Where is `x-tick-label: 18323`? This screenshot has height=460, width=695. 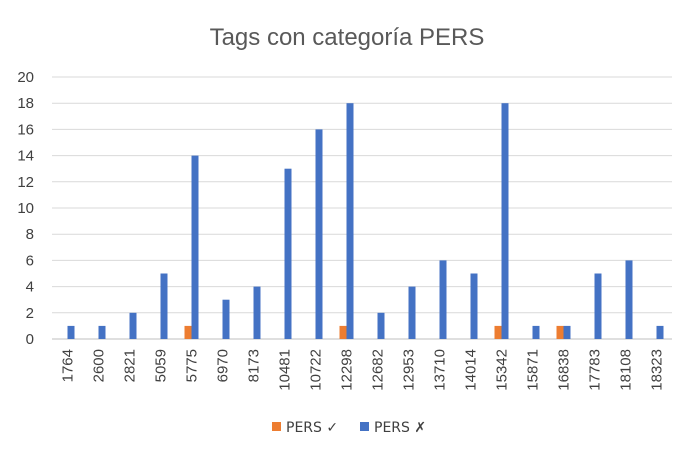
x-tick-label: 18323 is located at coordinates (657, 370).